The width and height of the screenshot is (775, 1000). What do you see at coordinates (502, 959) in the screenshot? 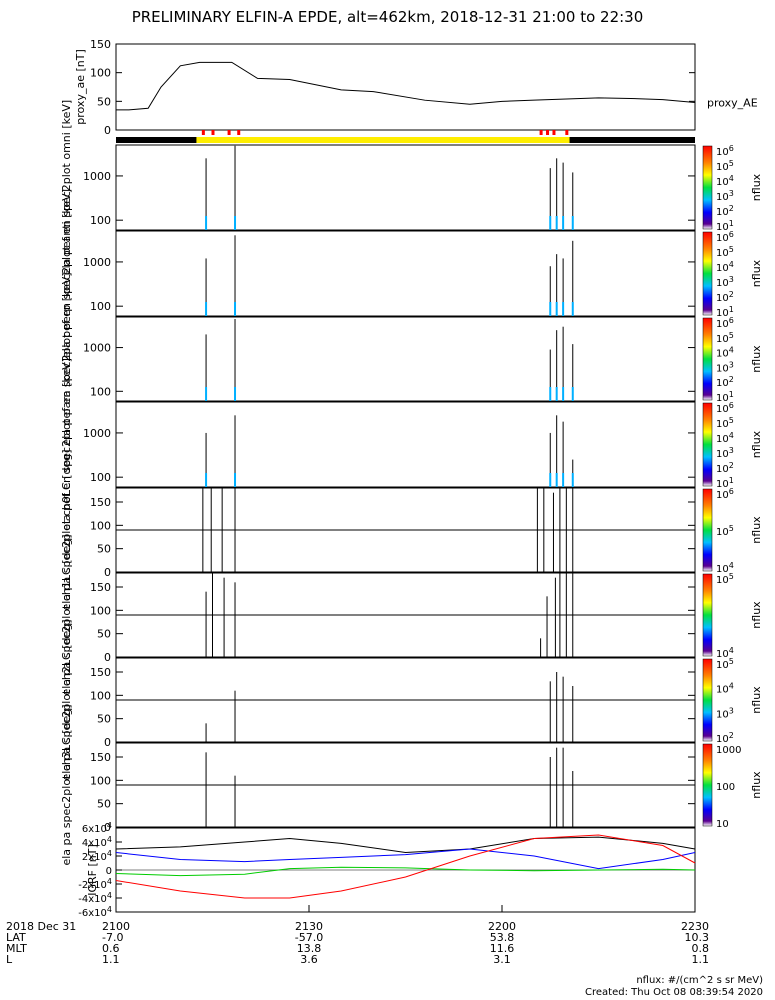
I see `x-row-value: 3.1` at bounding box center [502, 959].